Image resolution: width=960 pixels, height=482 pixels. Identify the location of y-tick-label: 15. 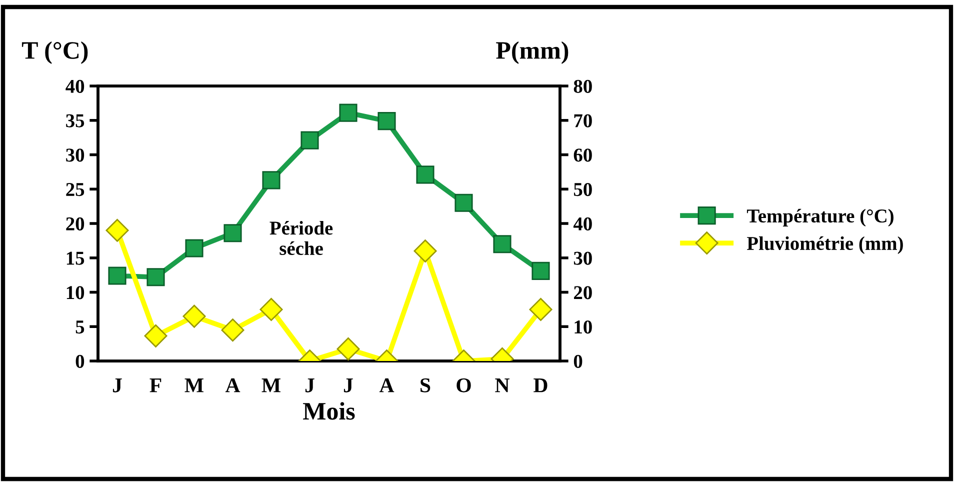
(75, 258).